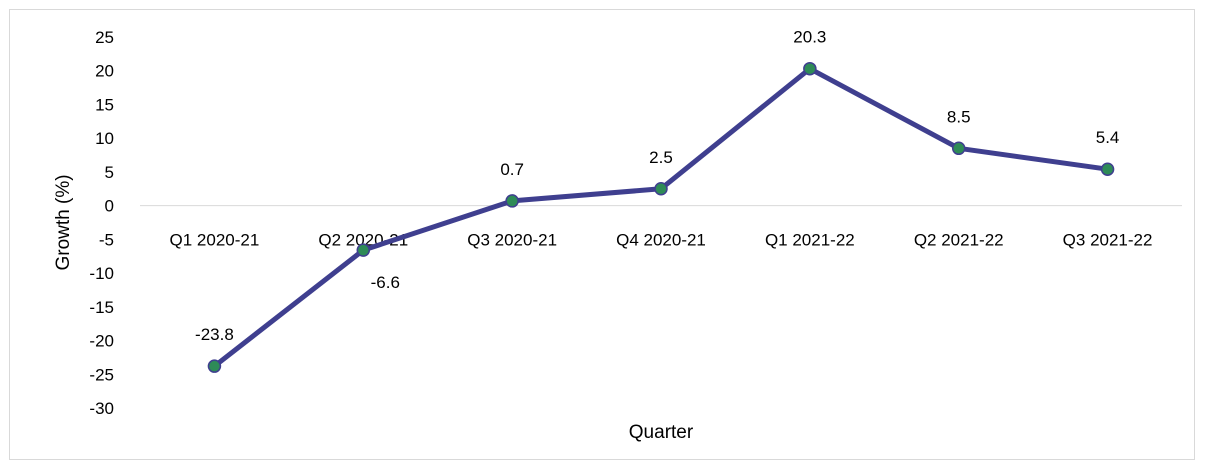  Describe the element at coordinates (661, 432) in the screenshot. I see `x-axis-title: Quarter` at that location.